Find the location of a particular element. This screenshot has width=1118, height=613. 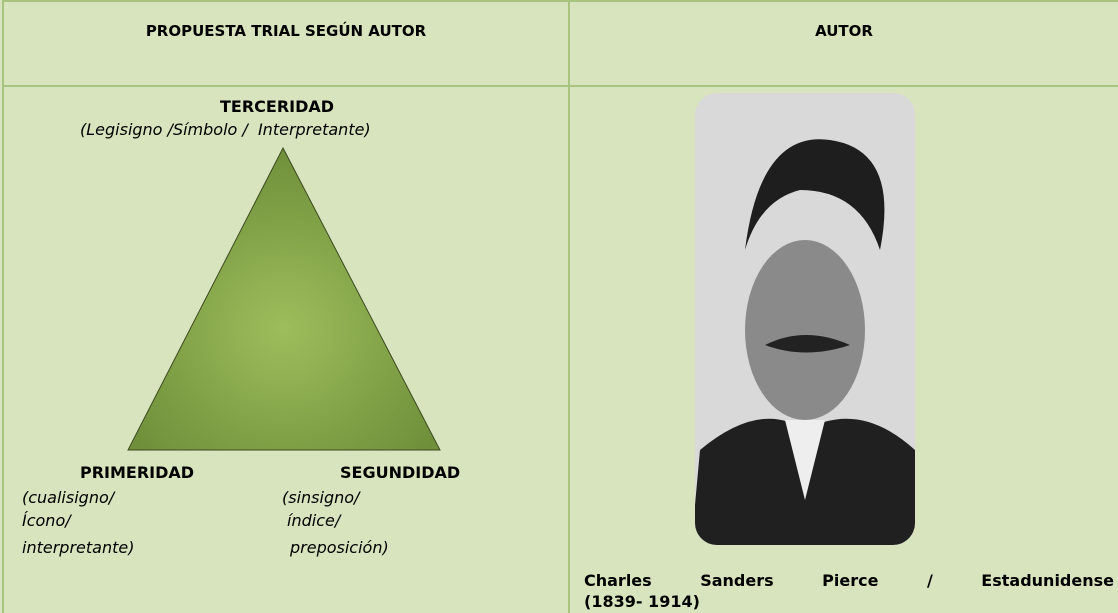

node-line: (sinsigno/ is located at coordinates (321, 497).